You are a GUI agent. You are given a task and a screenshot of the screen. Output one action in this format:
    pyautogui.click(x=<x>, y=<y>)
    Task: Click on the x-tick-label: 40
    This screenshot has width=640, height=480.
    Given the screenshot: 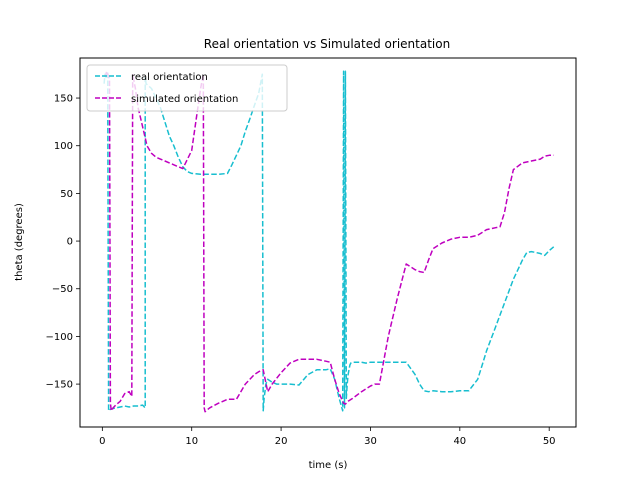 What is the action you would take?
    pyautogui.click(x=459, y=441)
    